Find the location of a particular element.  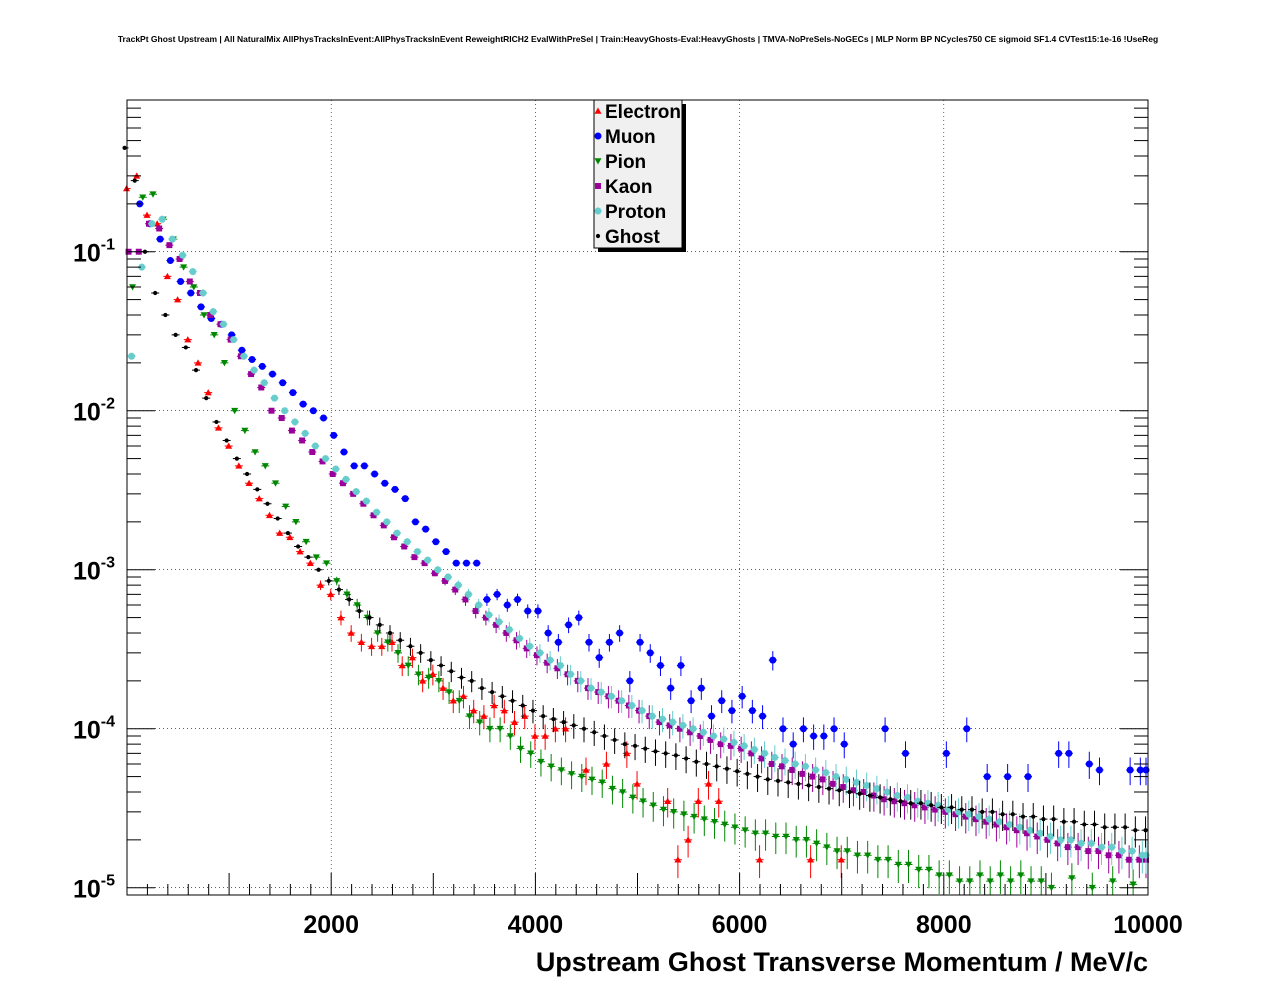

legend-entry-kaon: Kaon is located at coordinates (624, 187).